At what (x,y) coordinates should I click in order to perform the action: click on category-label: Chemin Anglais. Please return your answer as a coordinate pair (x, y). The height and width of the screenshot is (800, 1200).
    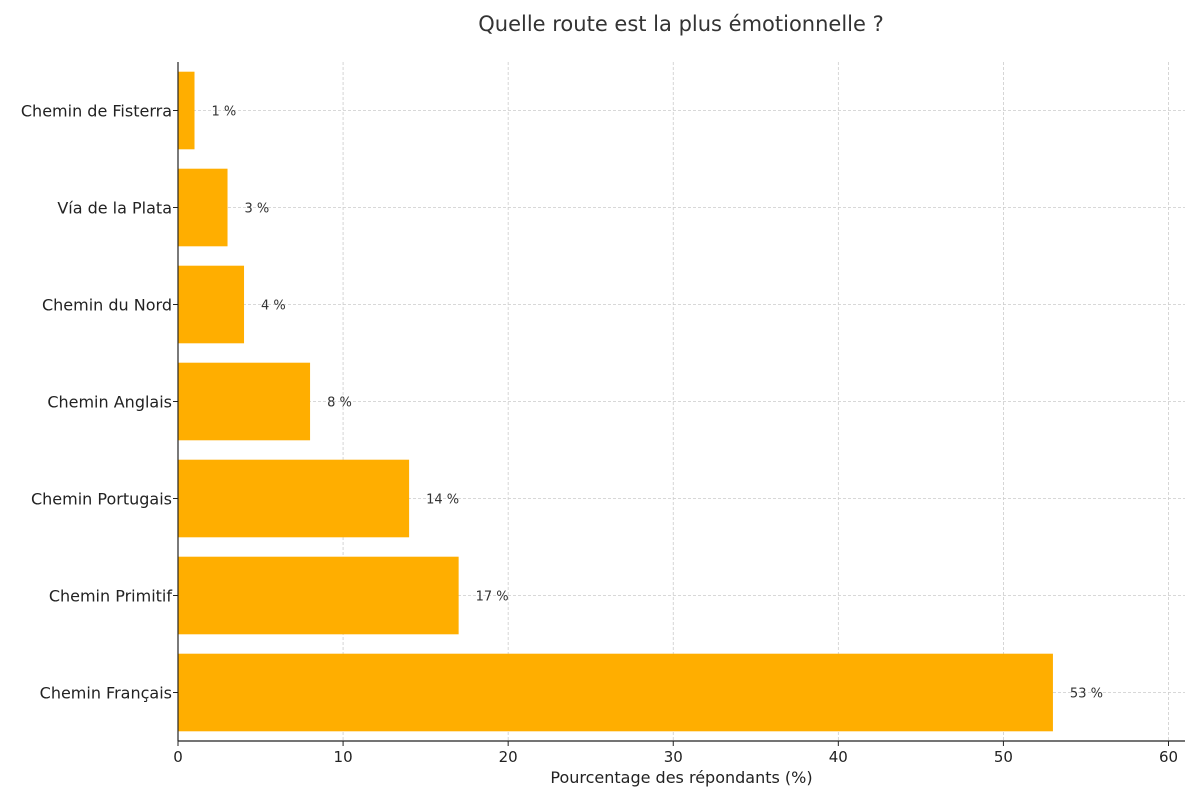
    Looking at the image, I should click on (109, 402).